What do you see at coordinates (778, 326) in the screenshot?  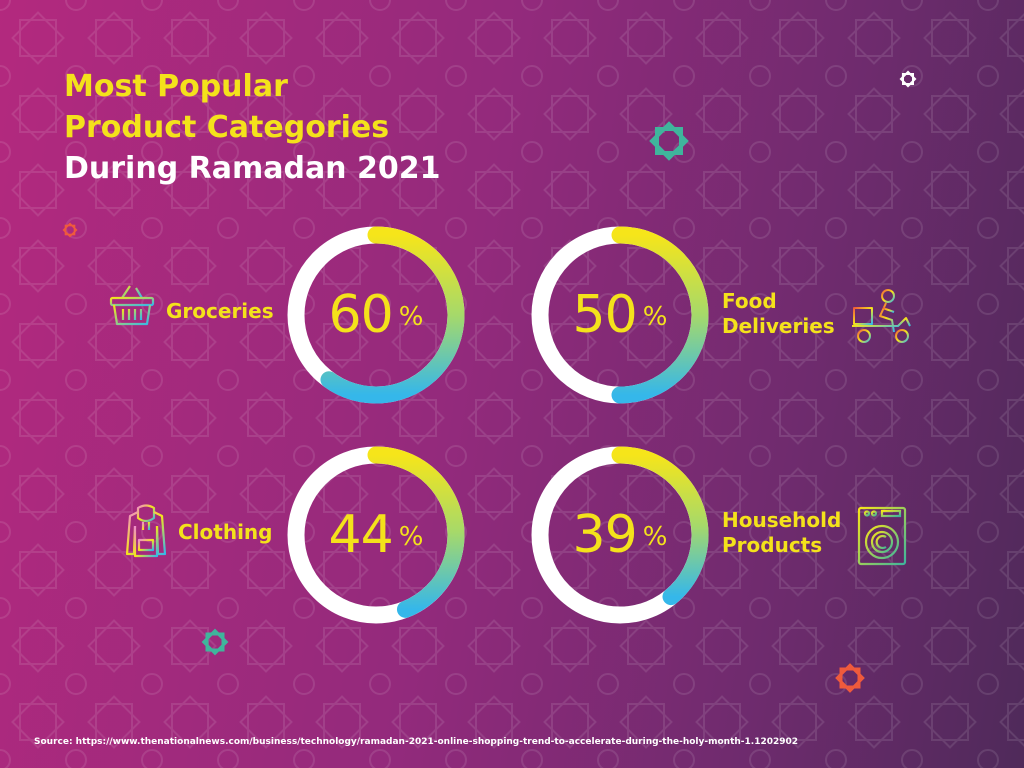 I see `category-text-line-2: Deliveries` at bounding box center [778, 326].